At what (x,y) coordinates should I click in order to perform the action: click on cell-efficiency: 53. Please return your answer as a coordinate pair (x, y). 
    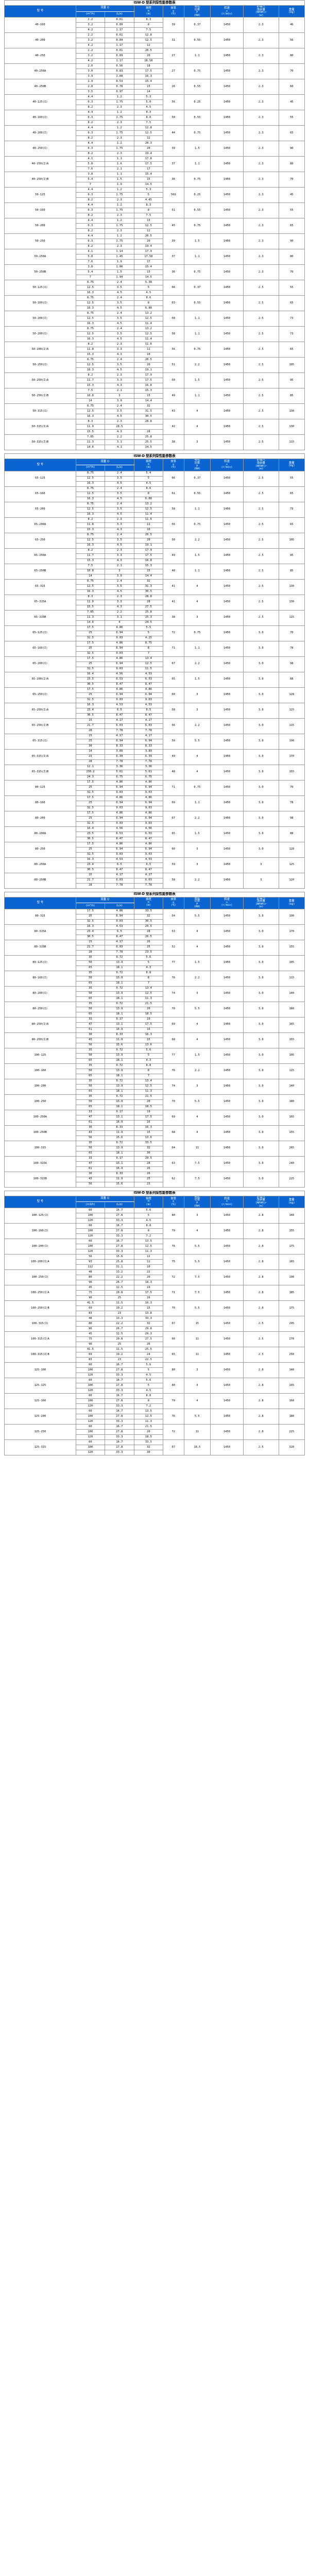
    Looking at the image, I should click on (174, 932).